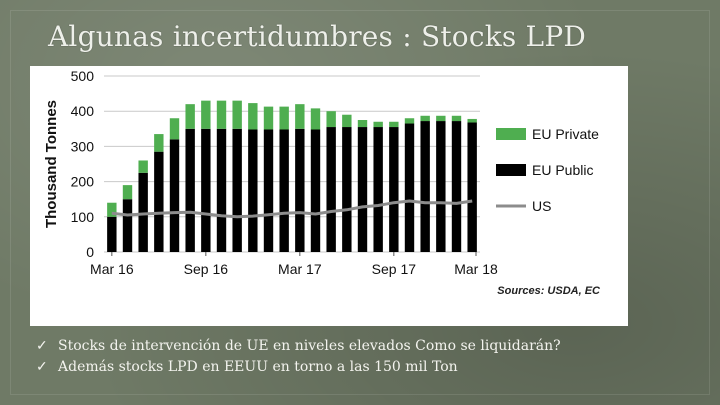  What do you see at coordinates (300, 269) in the screenshot?
I see `x-tick-label: Mar 17` at bounding box center [300, 269].